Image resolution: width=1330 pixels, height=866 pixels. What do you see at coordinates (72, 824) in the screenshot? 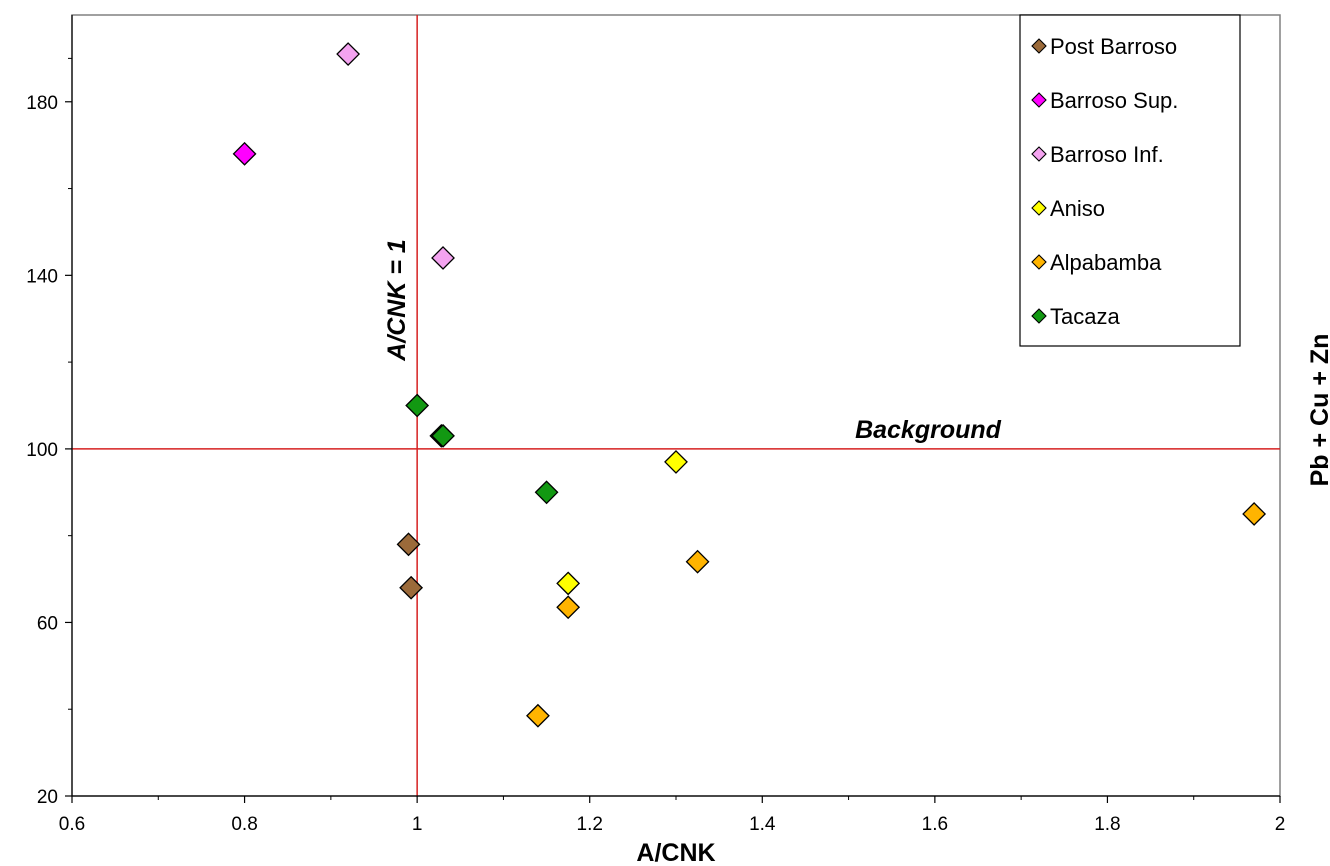
I see `x-tick-label: 0.6` at bounding box center [72, 824].